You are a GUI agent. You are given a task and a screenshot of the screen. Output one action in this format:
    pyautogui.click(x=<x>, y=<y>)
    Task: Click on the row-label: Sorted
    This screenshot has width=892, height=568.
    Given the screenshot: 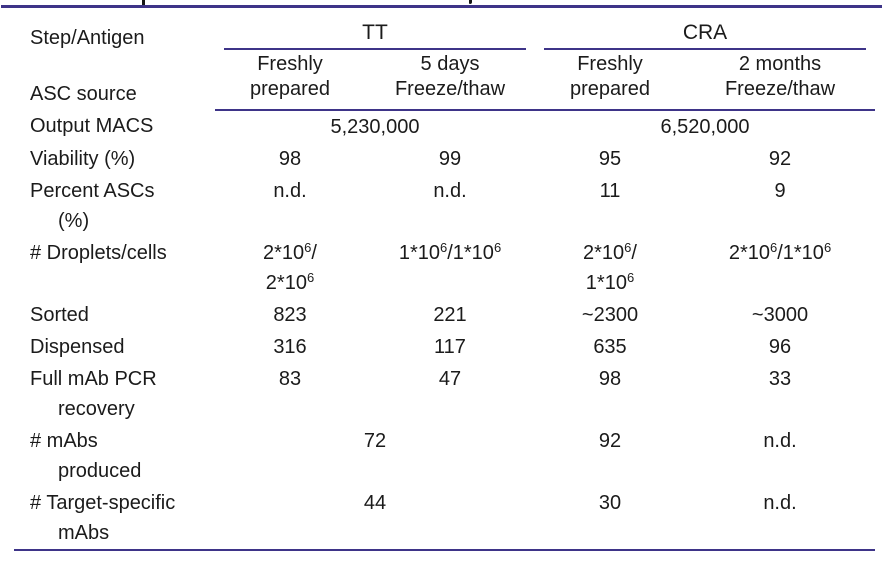 What is the action you would take?
    pyautogui.click(x=59, y=315)
    